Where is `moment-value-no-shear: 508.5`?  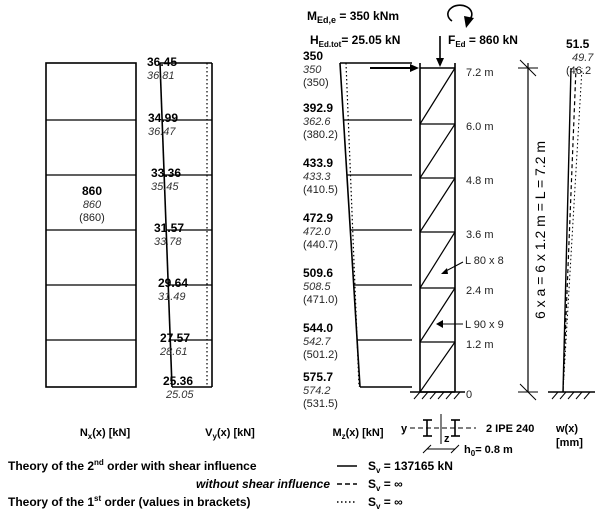 moment-value-no-shear: 508.5 is located at coordinates (317, 287).